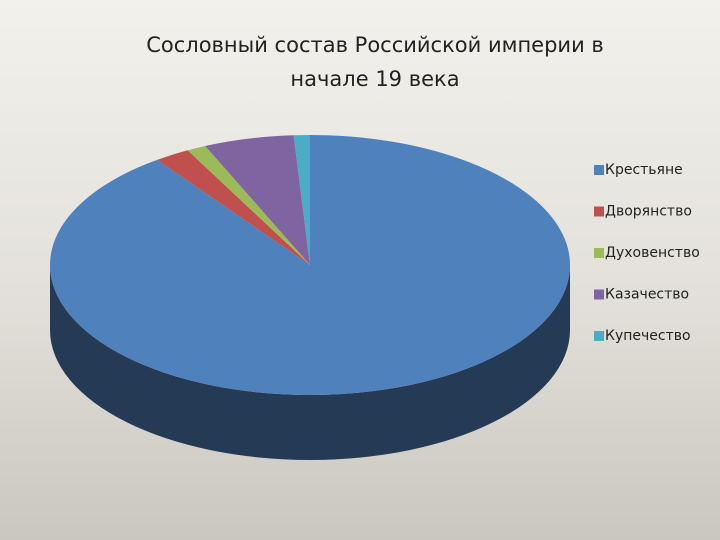  Describe the element at coordinates (648, 336) in the screenshot. I see `legend-label: Купечество` at that location.